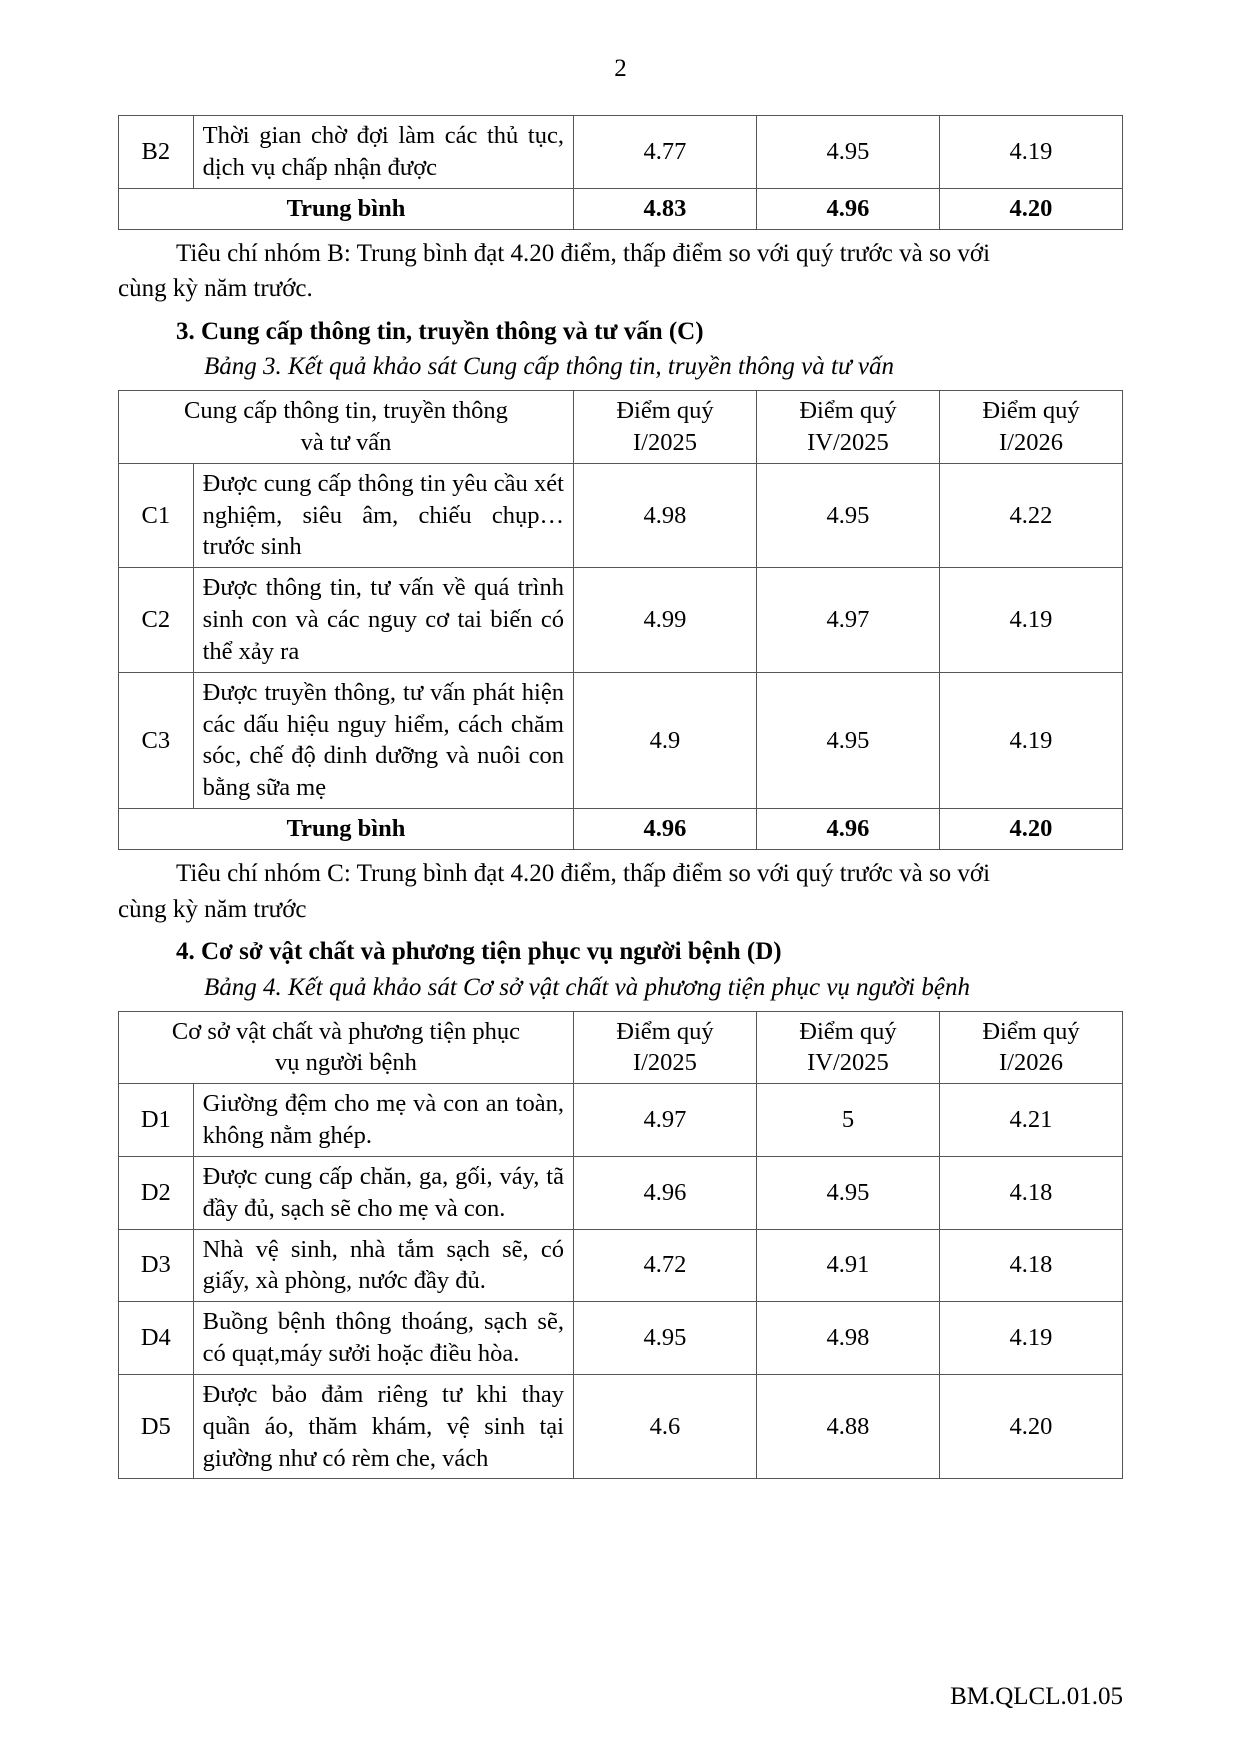 This screenshot has width=1241, height=1755. What do you see at coordinates (664, 1426) in the screenshot?
I see `row-value-q1-2025: 4.6` at bounding box center [664, 1426].